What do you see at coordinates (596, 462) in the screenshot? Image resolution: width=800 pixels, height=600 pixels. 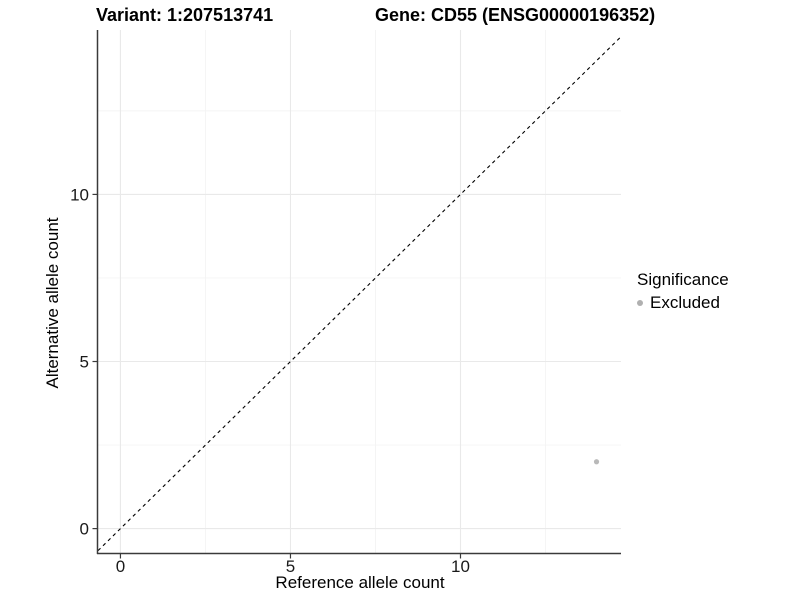 I see `data-point` at bounding box center [596, 462].